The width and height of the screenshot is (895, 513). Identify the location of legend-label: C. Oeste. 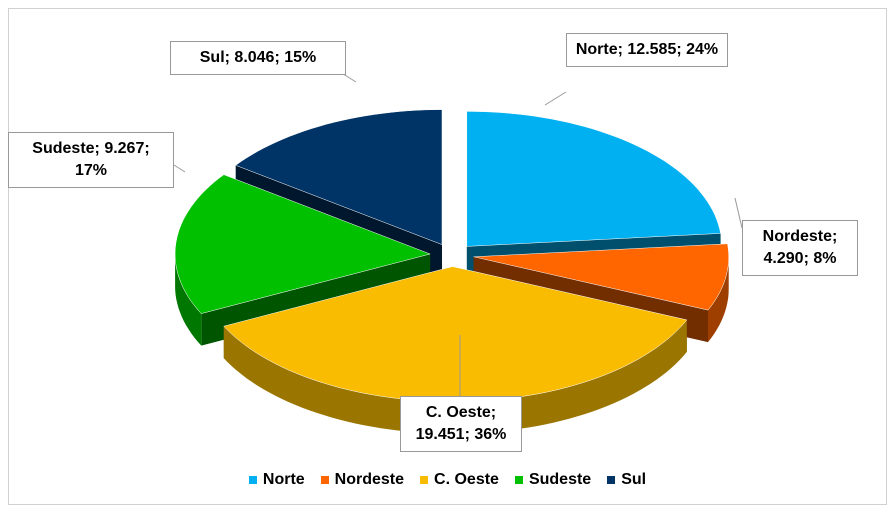
(466, 479).